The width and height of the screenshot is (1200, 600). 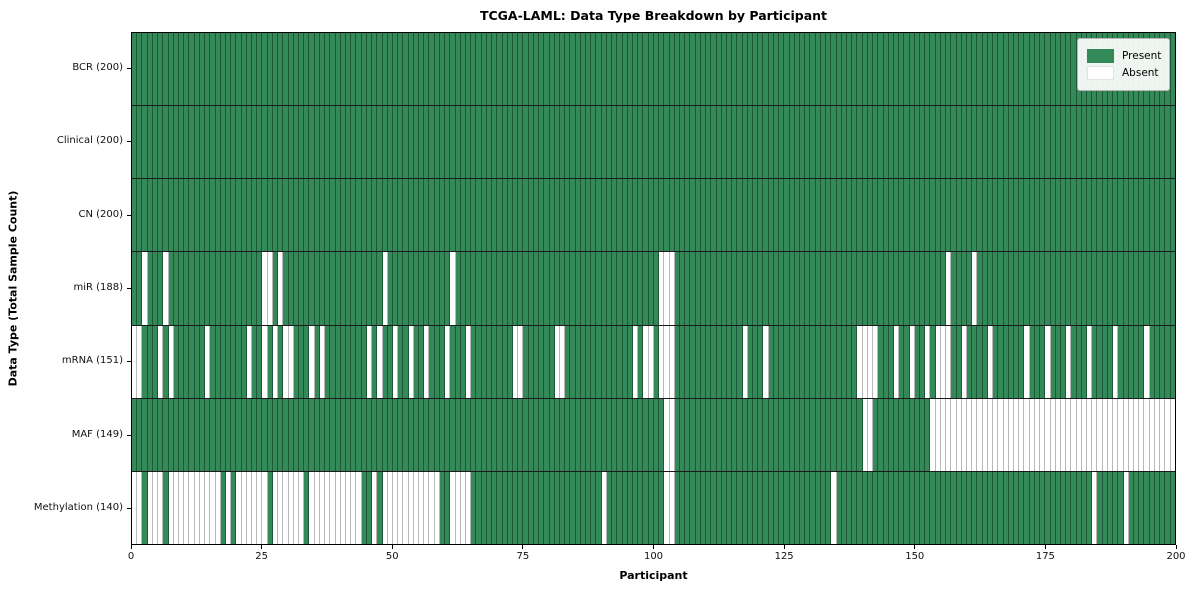 I want to click on legend-label-present: Present, so click(x=1142, y=56).